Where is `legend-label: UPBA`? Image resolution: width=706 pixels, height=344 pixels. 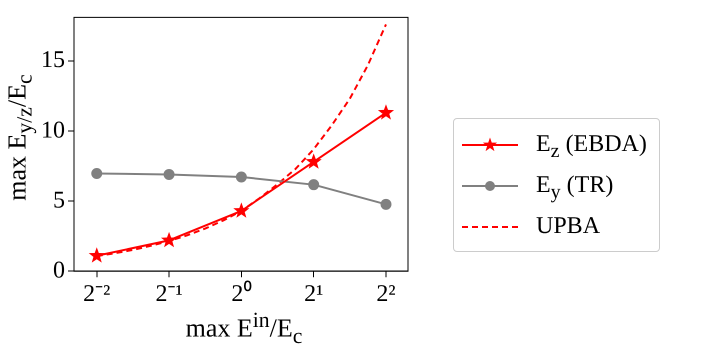
legend-label: UPBA is located at coordinates (568, 225).